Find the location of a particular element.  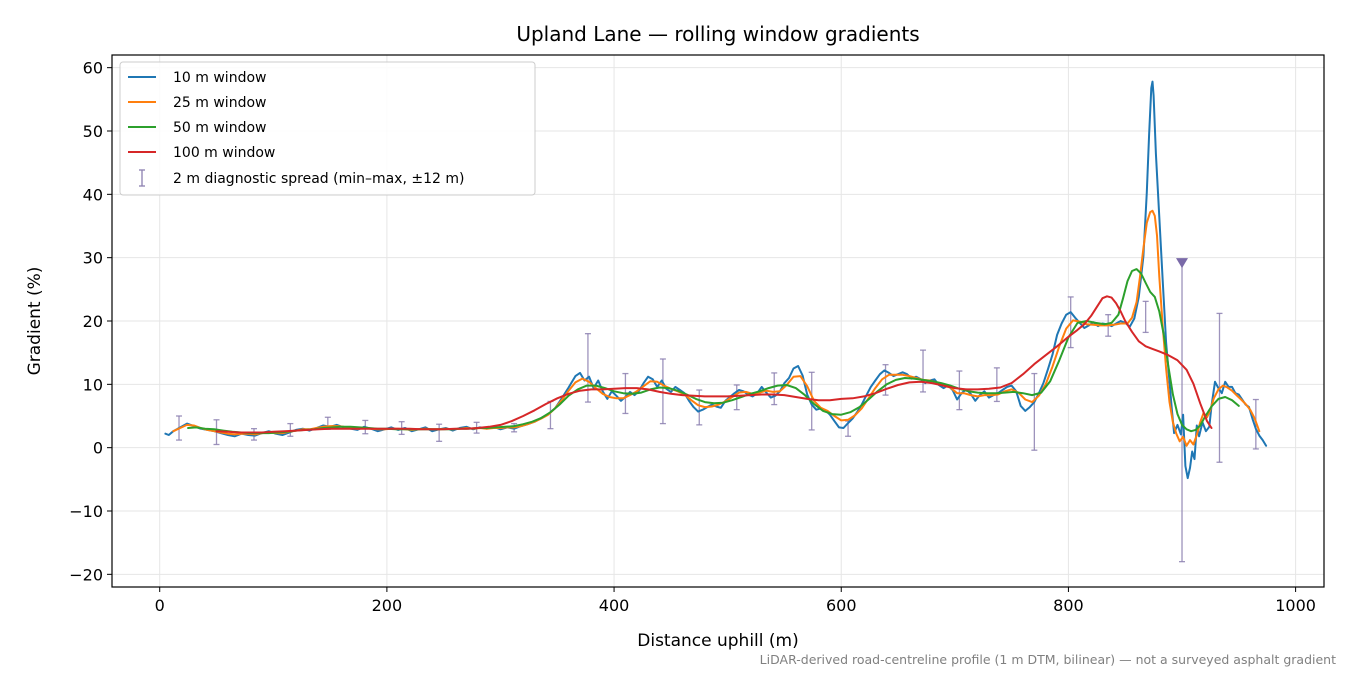

x-tick-label: 600 is located at coordinates (841, 605).